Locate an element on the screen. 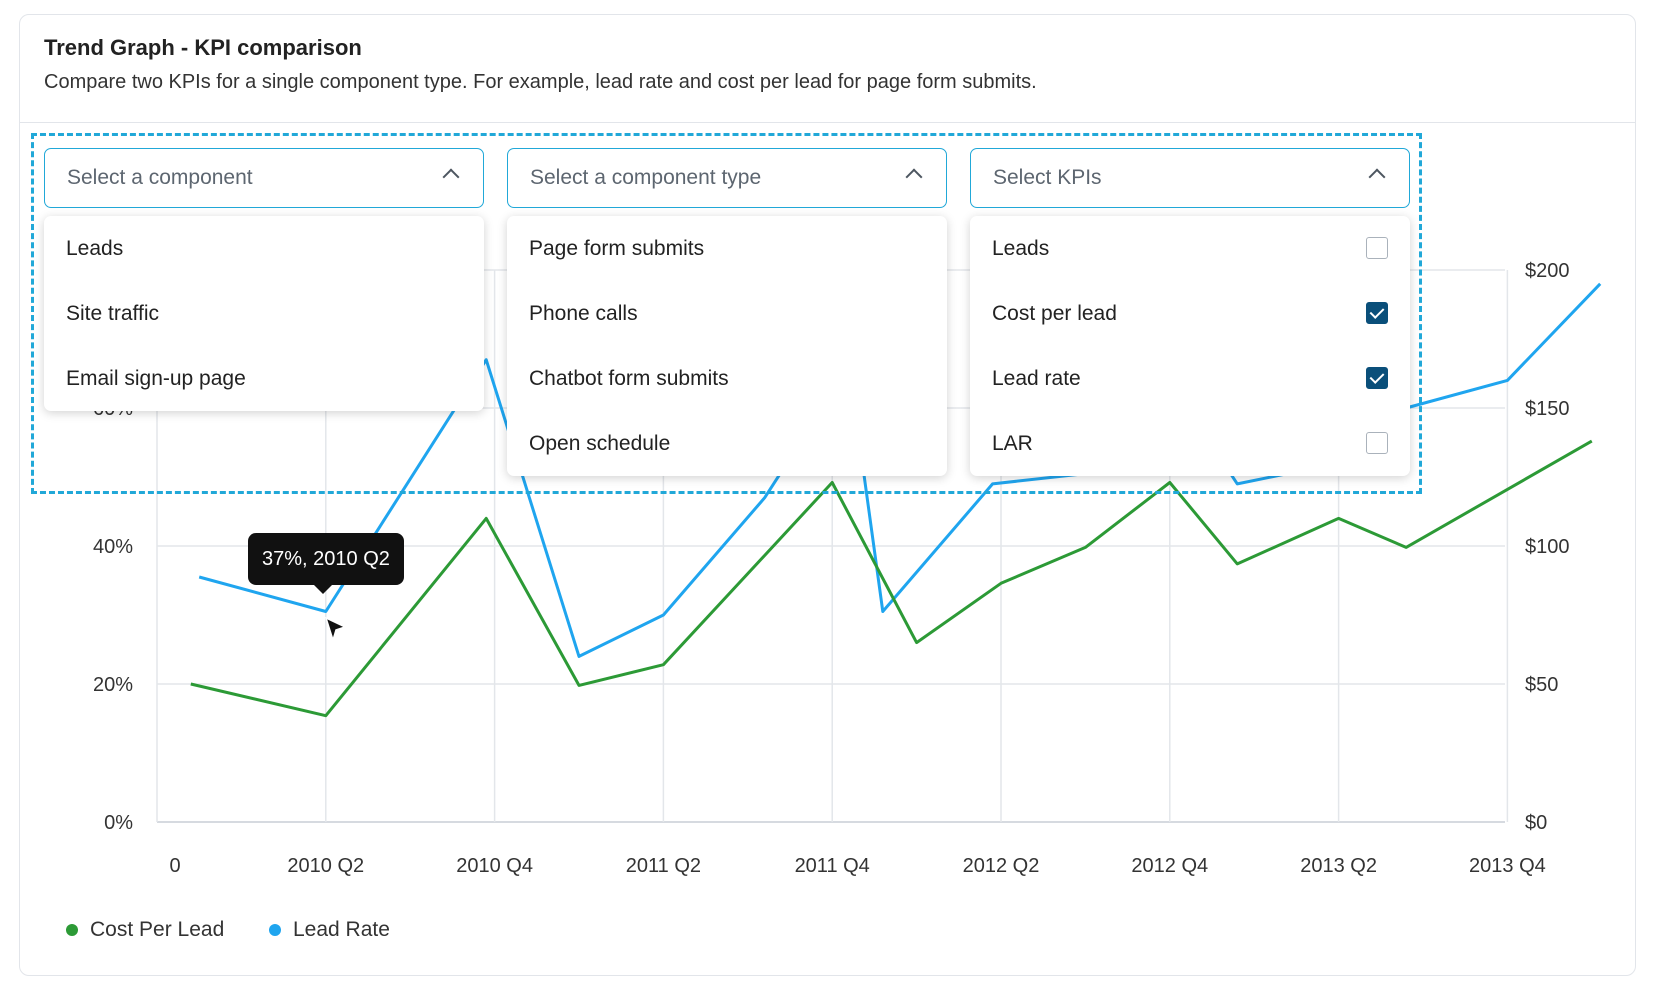 The height and width of the screenshot is (991, 1653). x-tick-label: 2010 Q2 is located at coordinates (325, 866).